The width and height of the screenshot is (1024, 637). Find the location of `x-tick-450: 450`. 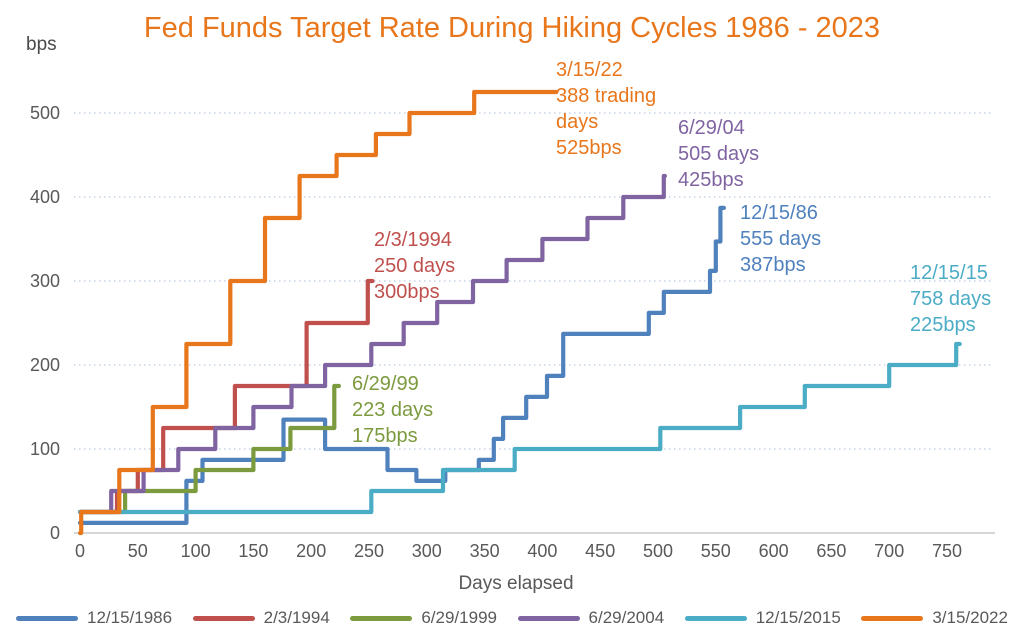

x-tick-450: 450 is located at coordinates (600, 551).